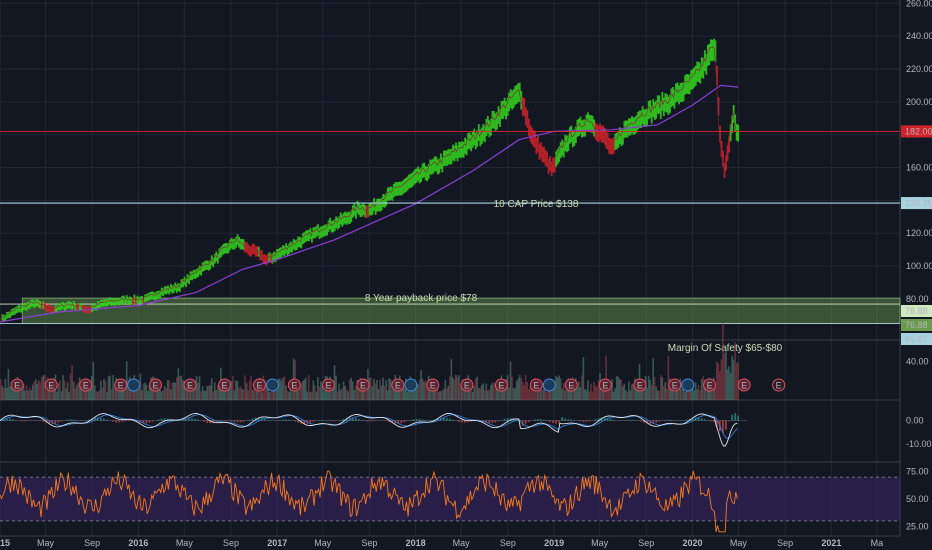  What do you see at coordinates (134, 385) in the screenshot?
I see `dividend-marker` at bounding box center [134, 385].